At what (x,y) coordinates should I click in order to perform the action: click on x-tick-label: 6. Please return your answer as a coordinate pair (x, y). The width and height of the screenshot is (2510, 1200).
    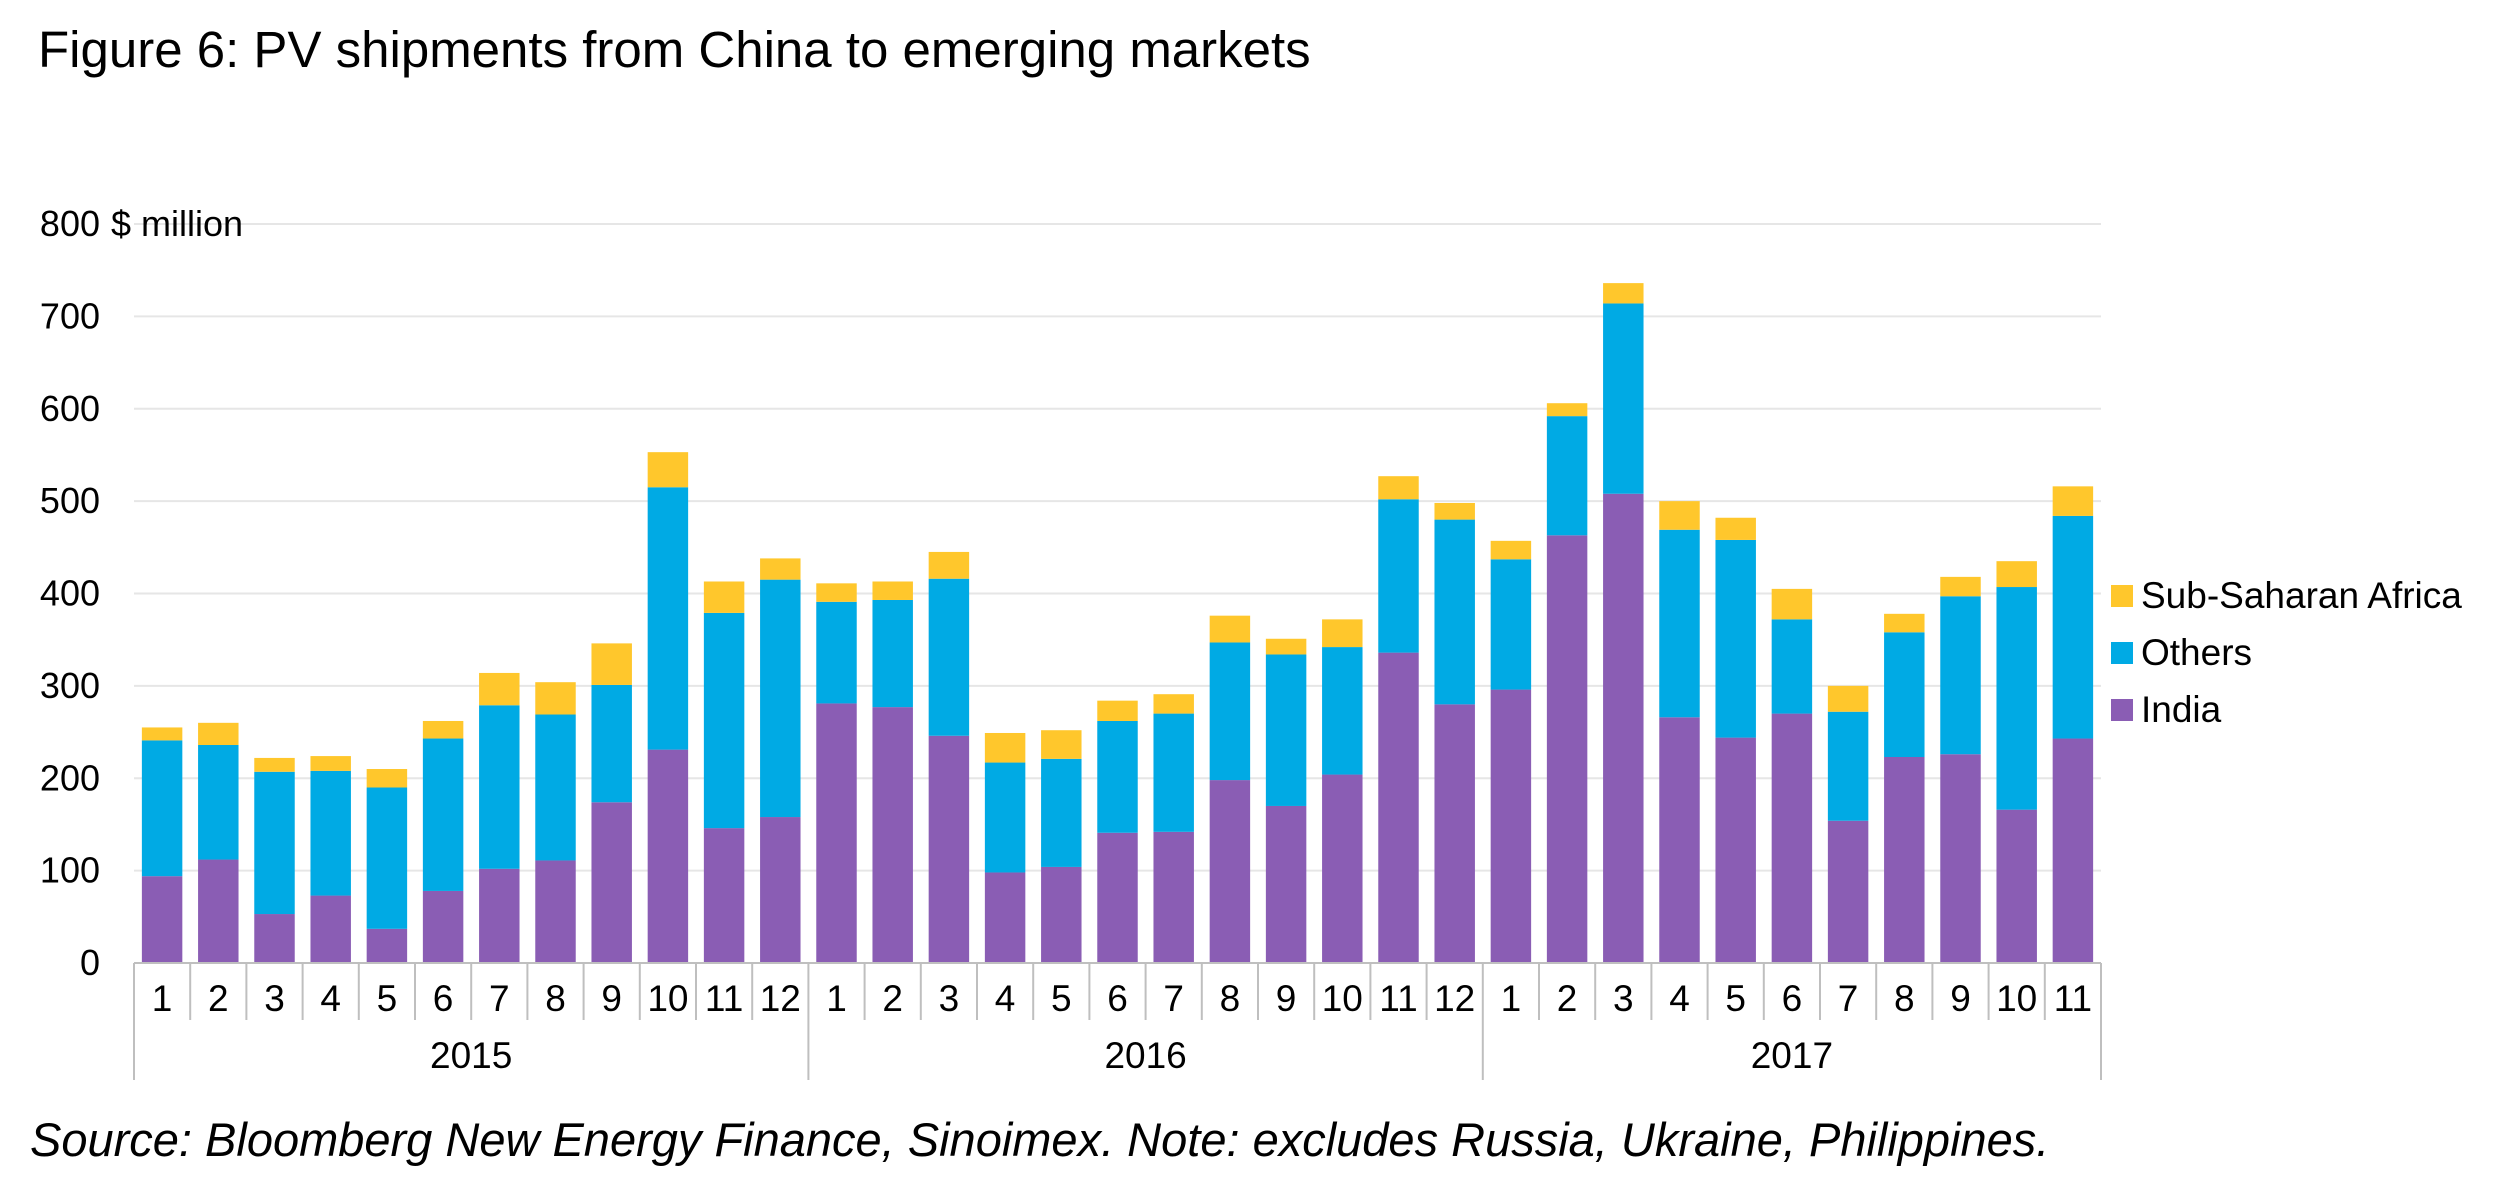
    Looking at the image, I should click on (443, 998).